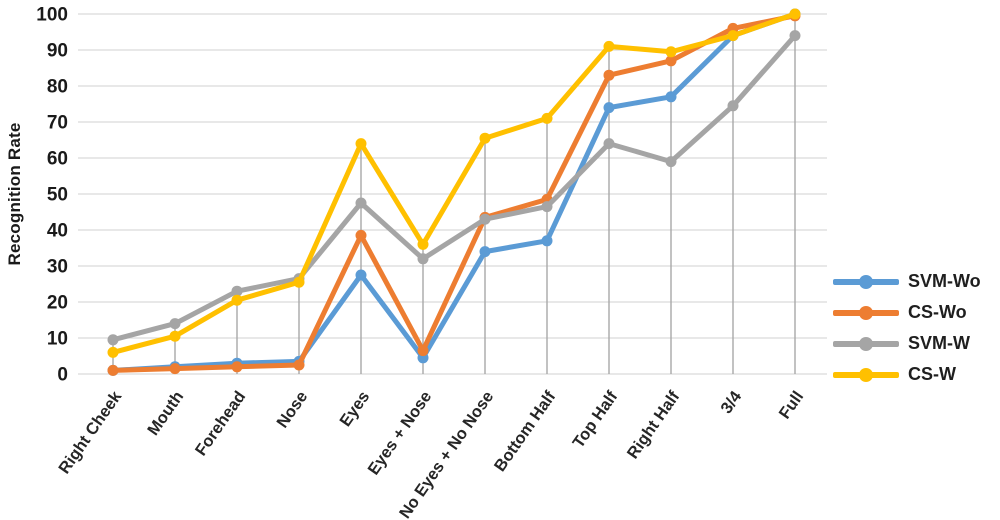  Describe the element at coordinates (525, 431) in the screenshot. I see `x-category-label: Bottom Half` at that location.